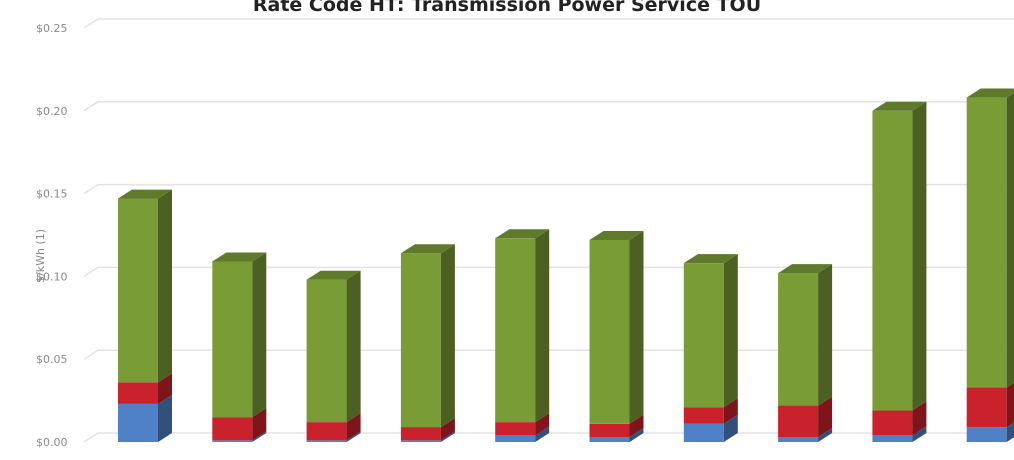  I want to click on y-tick-label: $0.05, so click(52, 359).